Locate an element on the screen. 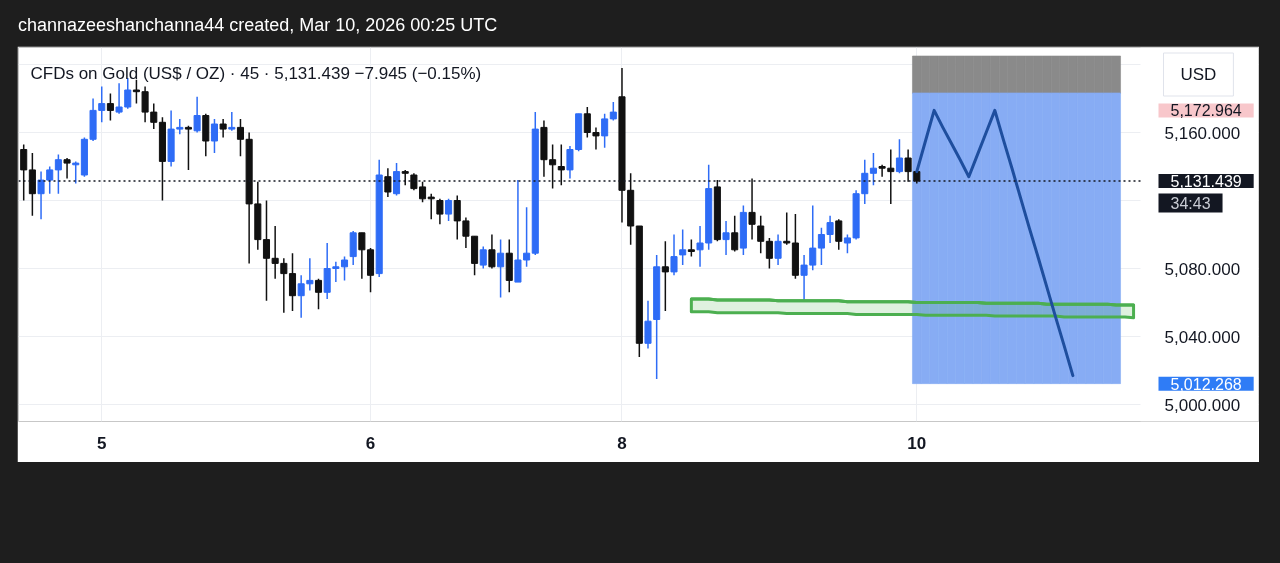 The height and width of the screenshot is (563, 1280). x-tick-label: 5 is located at coordinates (102, 443).